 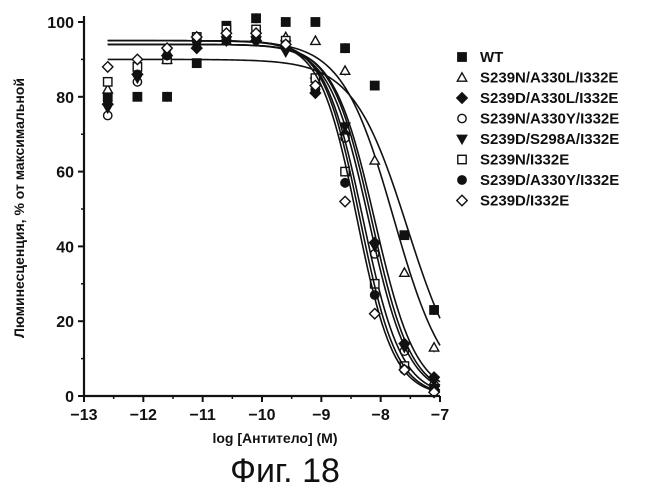 I want to click on x-tick-label: −12, so click(x=143, y=415).